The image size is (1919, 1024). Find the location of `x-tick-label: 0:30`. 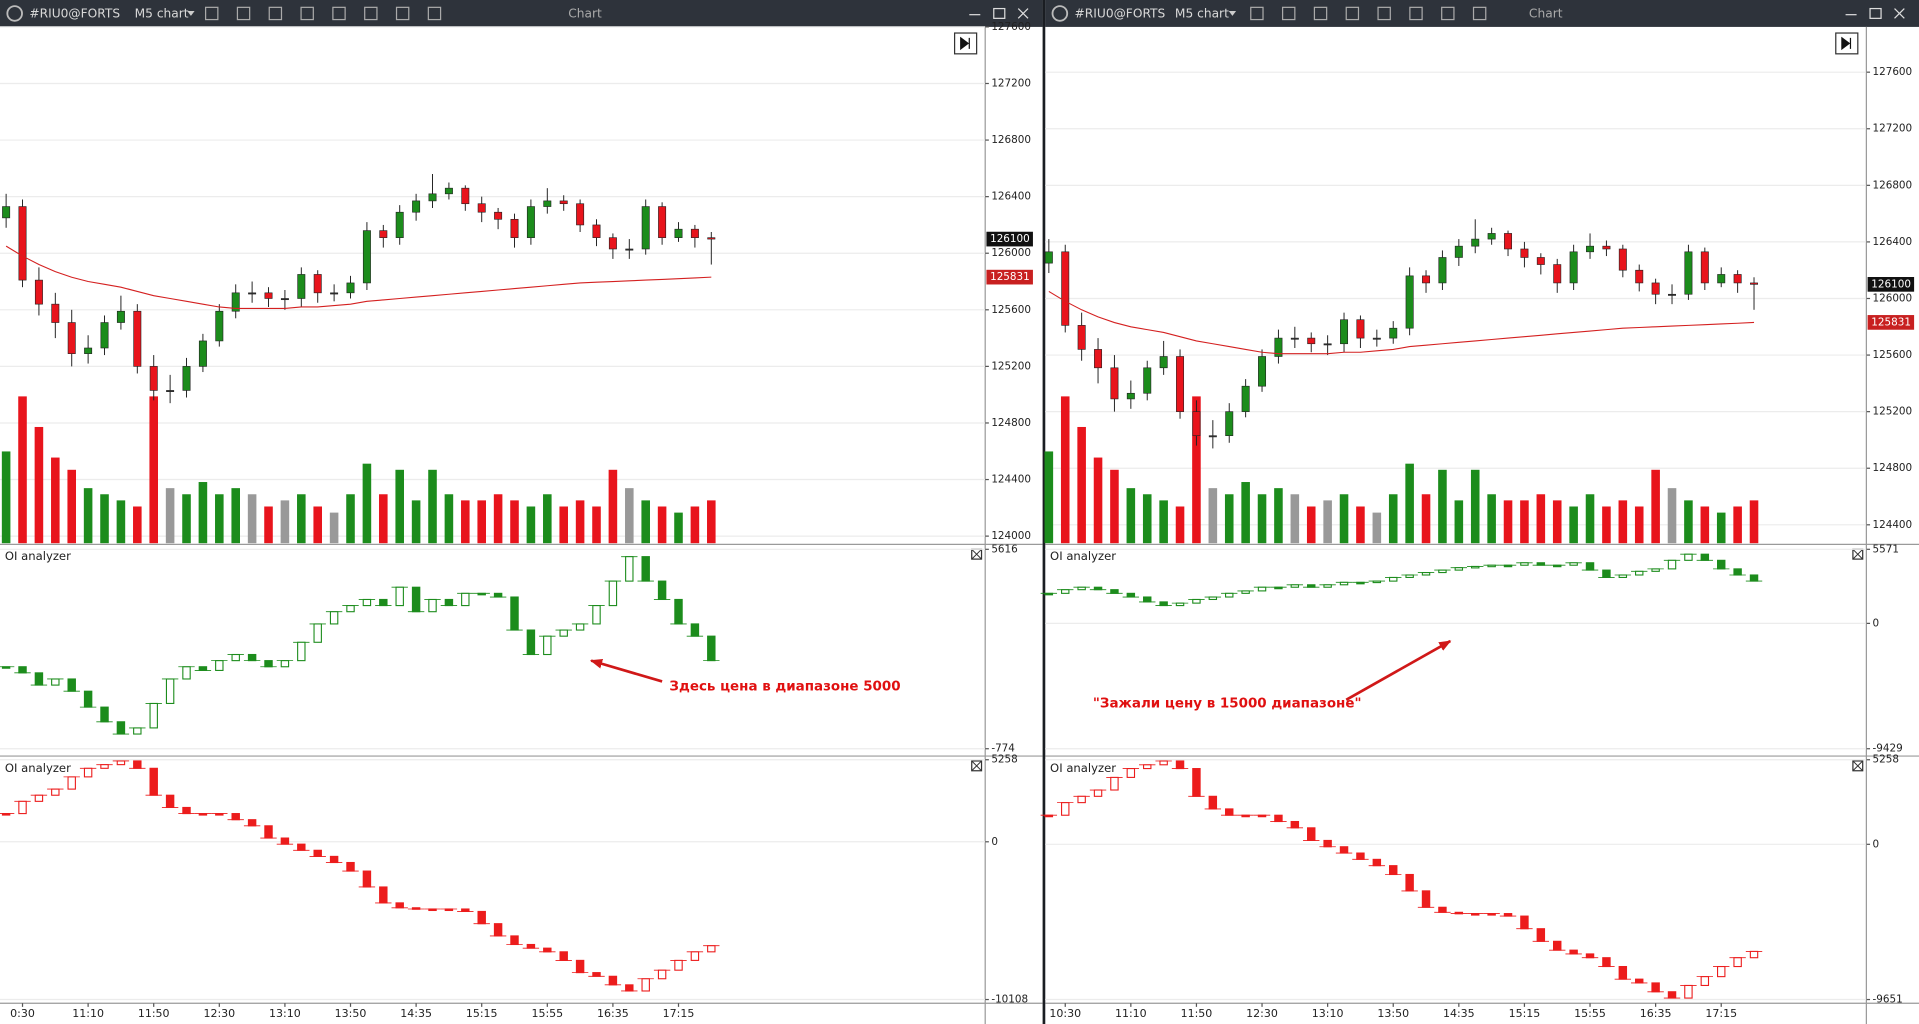

x-tick-label: 0:30 is located at coordinates (22, 1013).